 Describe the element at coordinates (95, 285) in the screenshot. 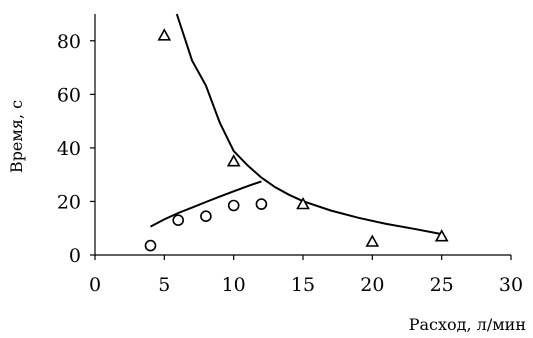

I see `x-tick-label: 0` at that location.